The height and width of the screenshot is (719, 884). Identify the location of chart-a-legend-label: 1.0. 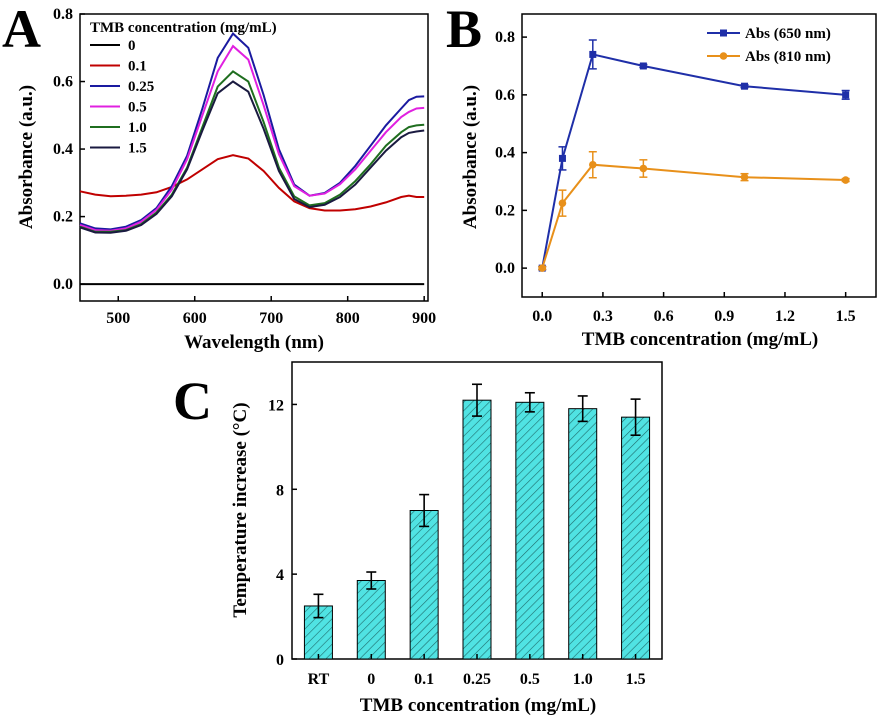
(137, 128).